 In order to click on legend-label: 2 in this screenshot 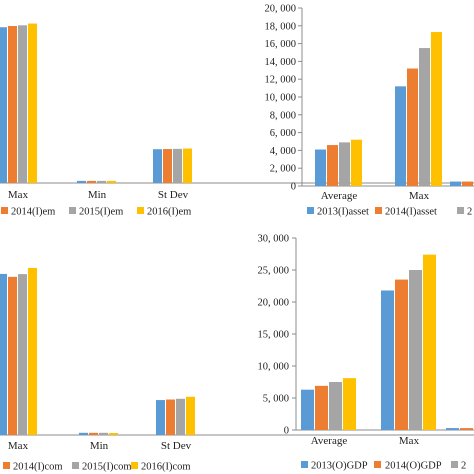, I will do `click(463, 466)`.